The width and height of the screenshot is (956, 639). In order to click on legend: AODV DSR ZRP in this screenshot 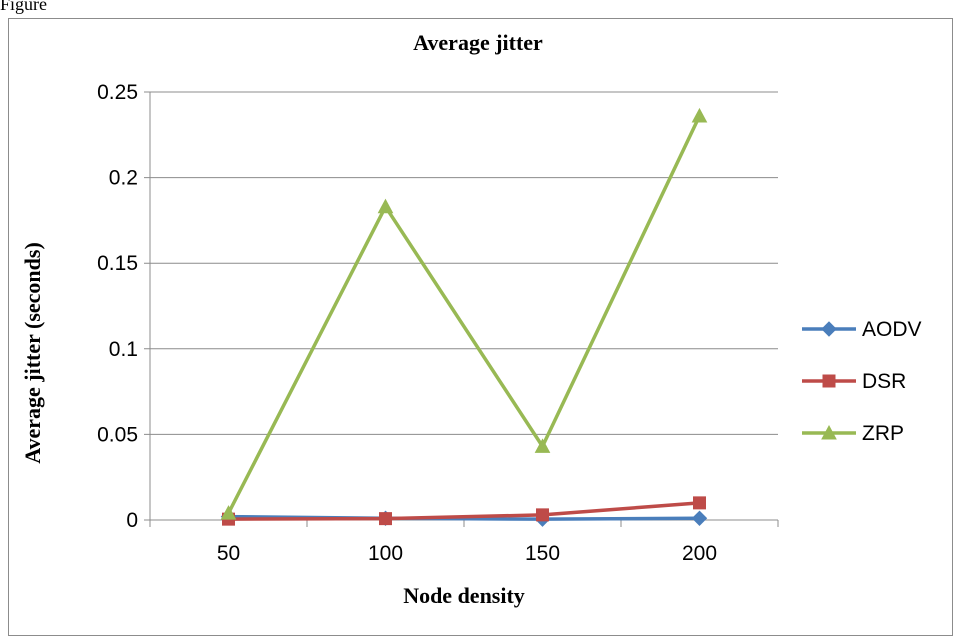, I will do `click(862, 381)`.